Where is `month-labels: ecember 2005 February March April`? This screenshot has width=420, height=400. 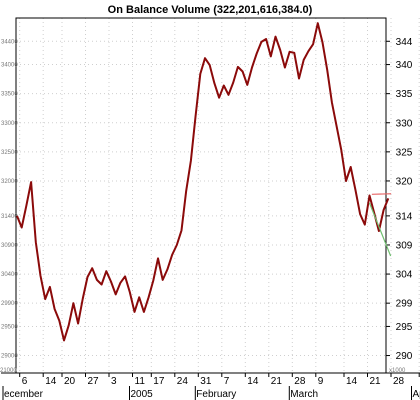 month-labels: ecember 2005 February March April is located at coordinates (211, 393).